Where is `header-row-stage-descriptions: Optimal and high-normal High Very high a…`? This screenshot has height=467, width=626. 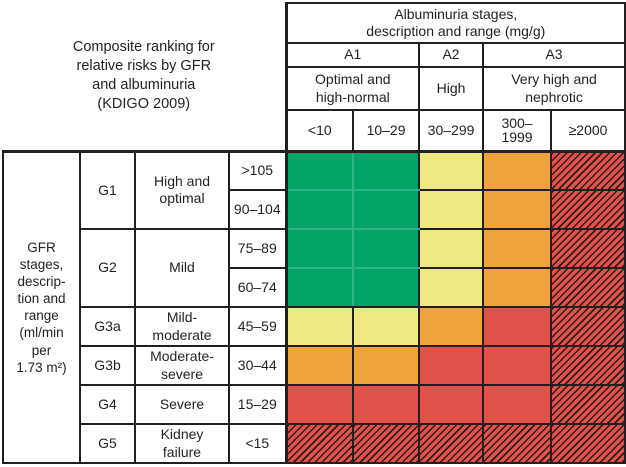
header-row-stage-descriptions: Optimal and high-normal High Very high a… is located at coordinates (314, 88).